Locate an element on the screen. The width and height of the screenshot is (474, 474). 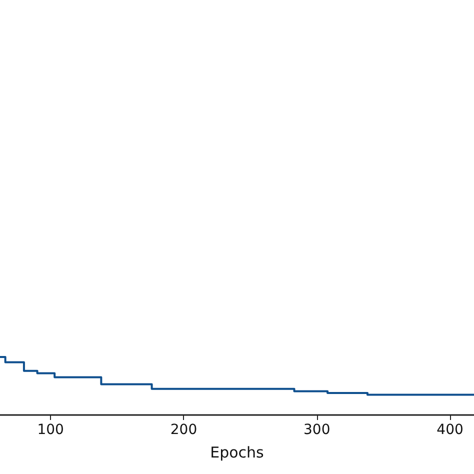
x-tick-label: 200 is located at coordinates (184, 430).